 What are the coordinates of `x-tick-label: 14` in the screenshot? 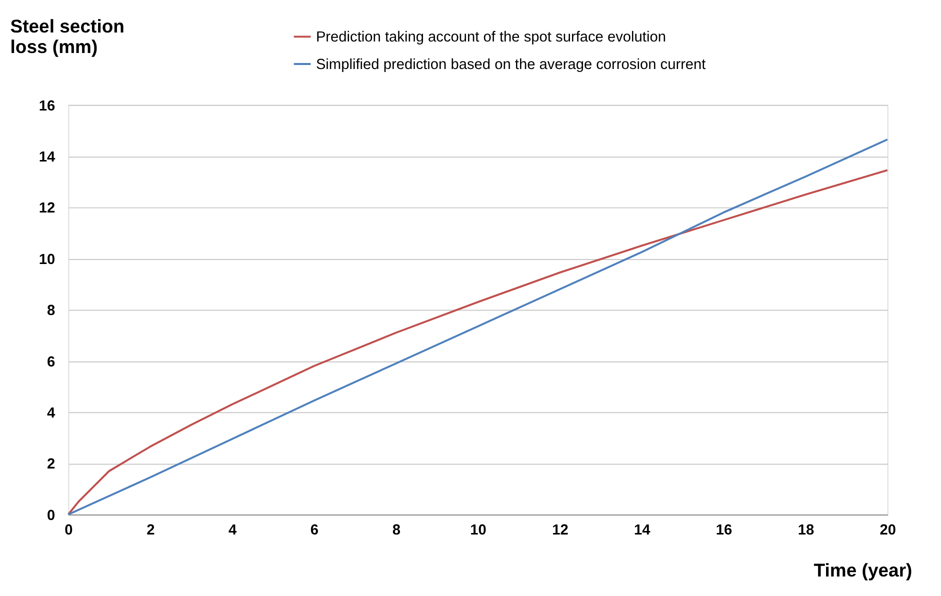 It's located at (643, 530).